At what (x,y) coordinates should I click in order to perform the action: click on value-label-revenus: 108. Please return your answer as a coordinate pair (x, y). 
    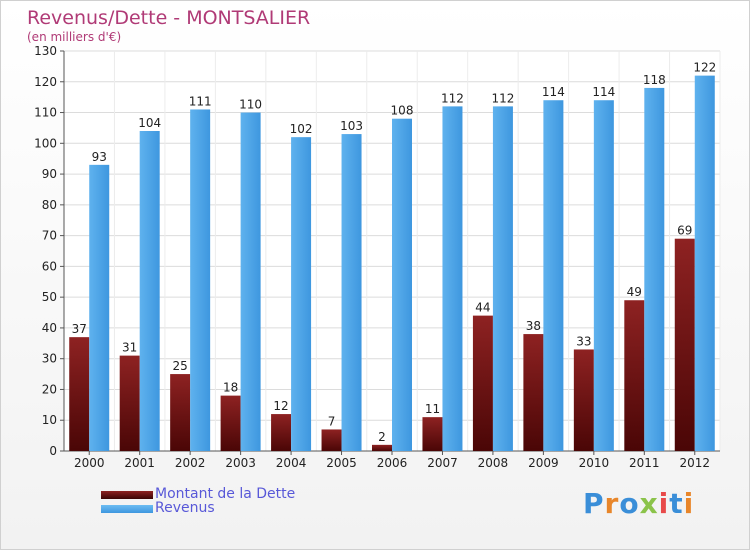
    Looking at the image, I should click on (402, 111).